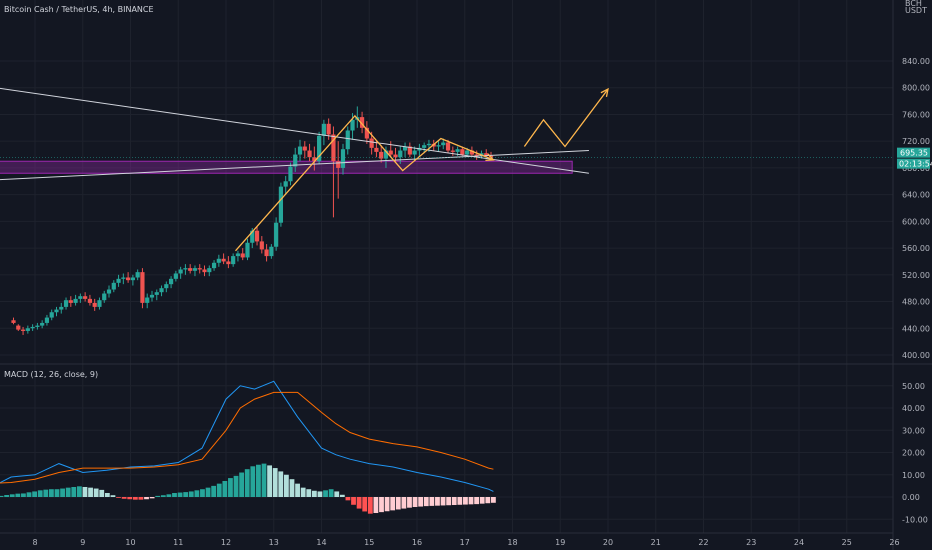 The width and height of the screenshot is (932, 550). I want to click on drawn-arrows, so click(422, 169).